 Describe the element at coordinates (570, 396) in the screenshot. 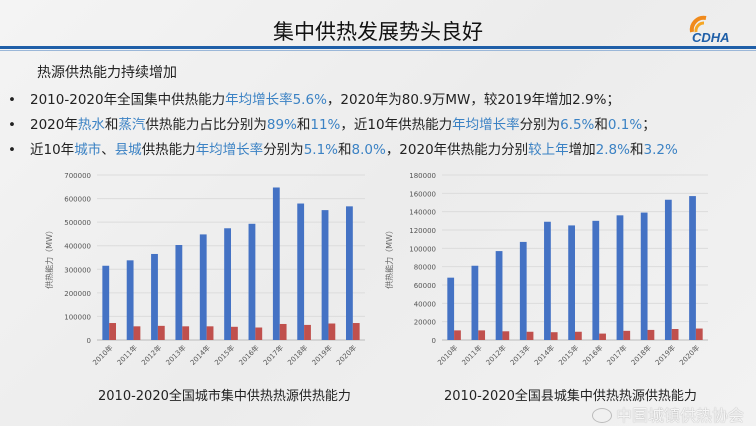

I see `chart-caption-county: 2010-2020全国县城集中供热热源供热能力` at that location.